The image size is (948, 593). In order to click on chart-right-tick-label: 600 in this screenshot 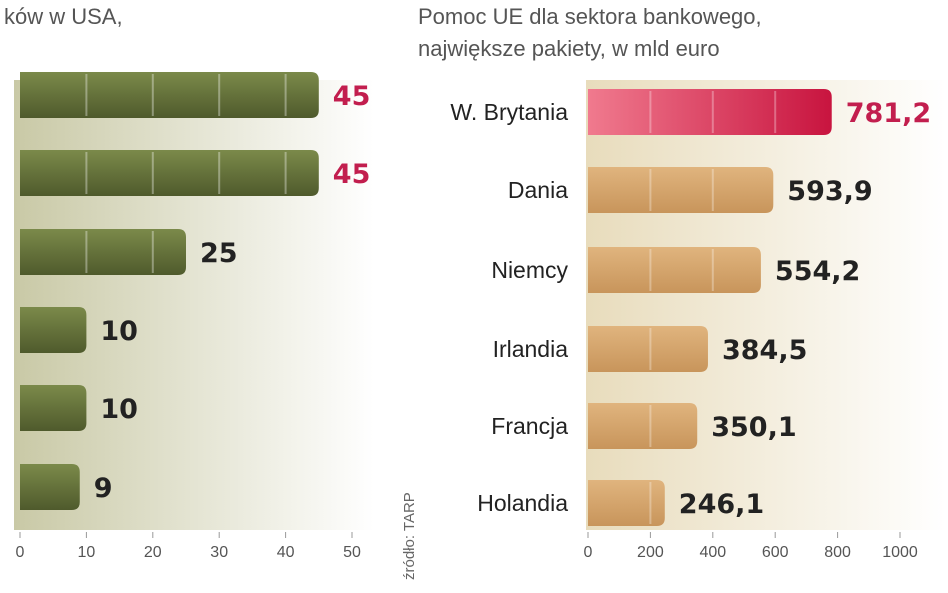, I will do `click(775, 552)`.